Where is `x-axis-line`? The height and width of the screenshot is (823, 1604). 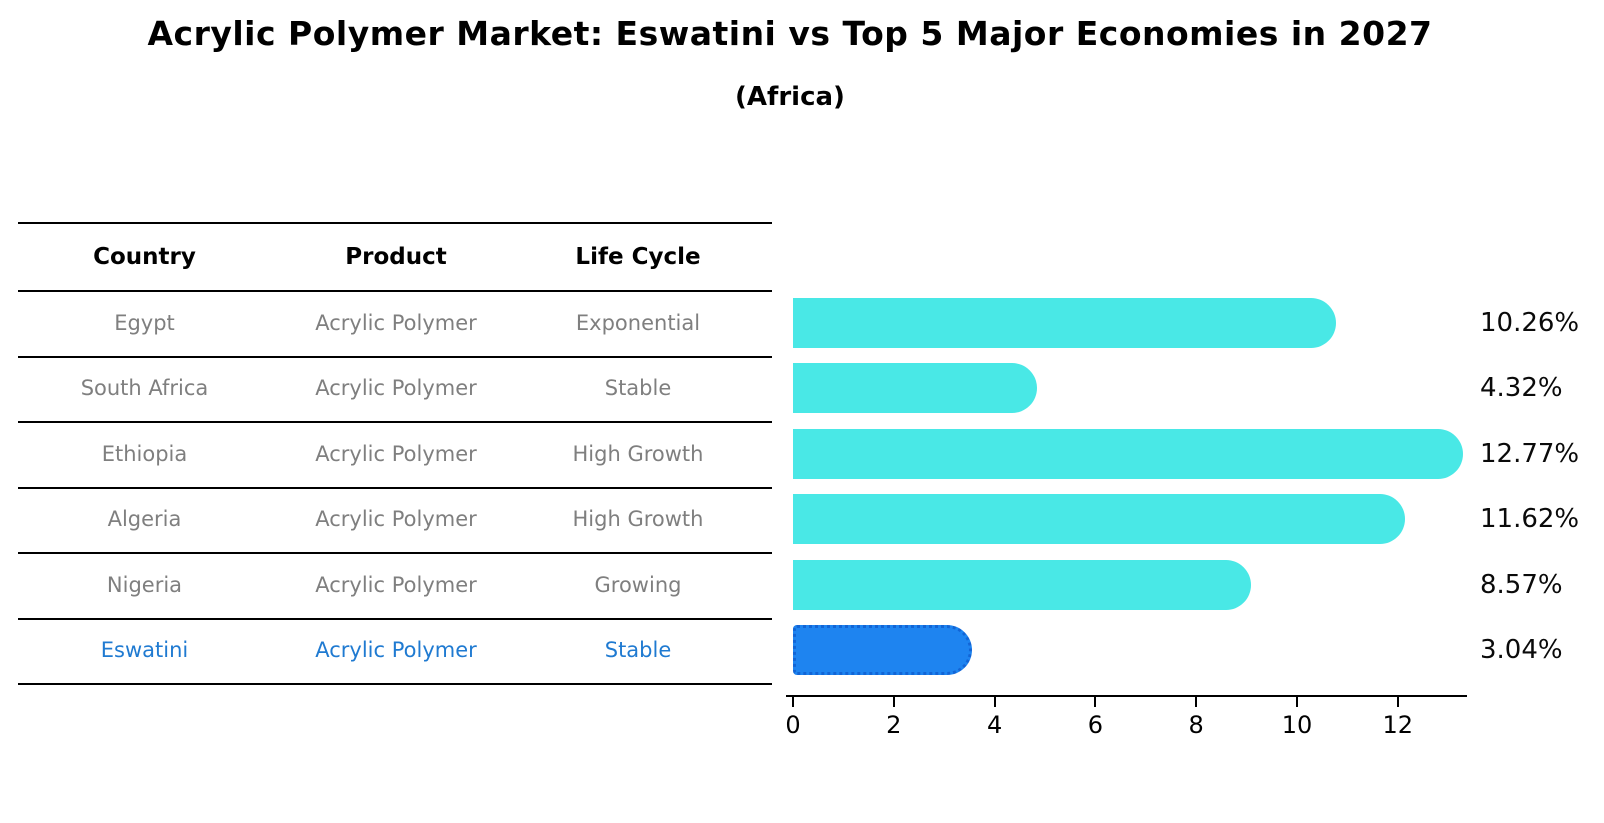
x-axis-line is located at coordinates (1126, 696).